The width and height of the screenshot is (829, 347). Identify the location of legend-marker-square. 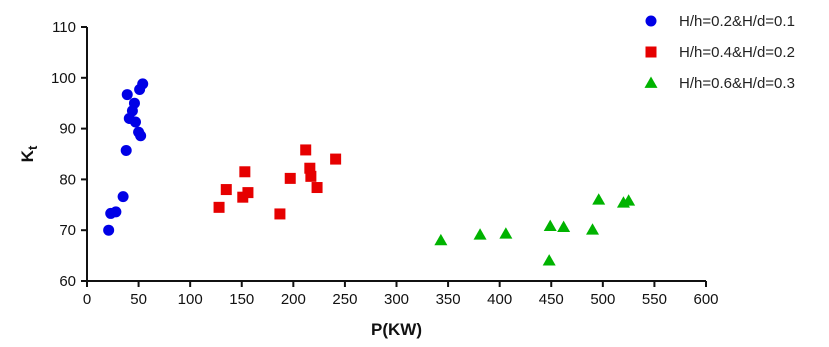
(651, 52).